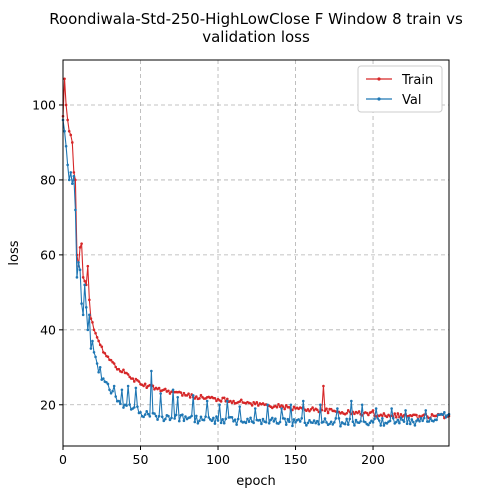 This screenshot has width=500, height=500. Describe the element at coordinates (48, 254) in the screenshot. I see `y-tick-label-60: 60` at that location.